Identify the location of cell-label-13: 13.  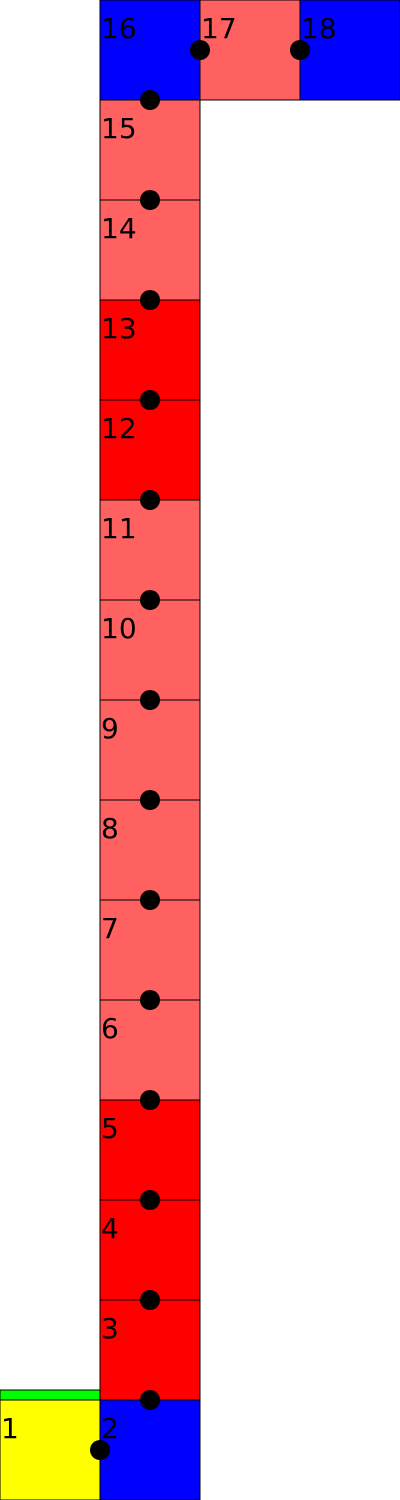
(119, 328).